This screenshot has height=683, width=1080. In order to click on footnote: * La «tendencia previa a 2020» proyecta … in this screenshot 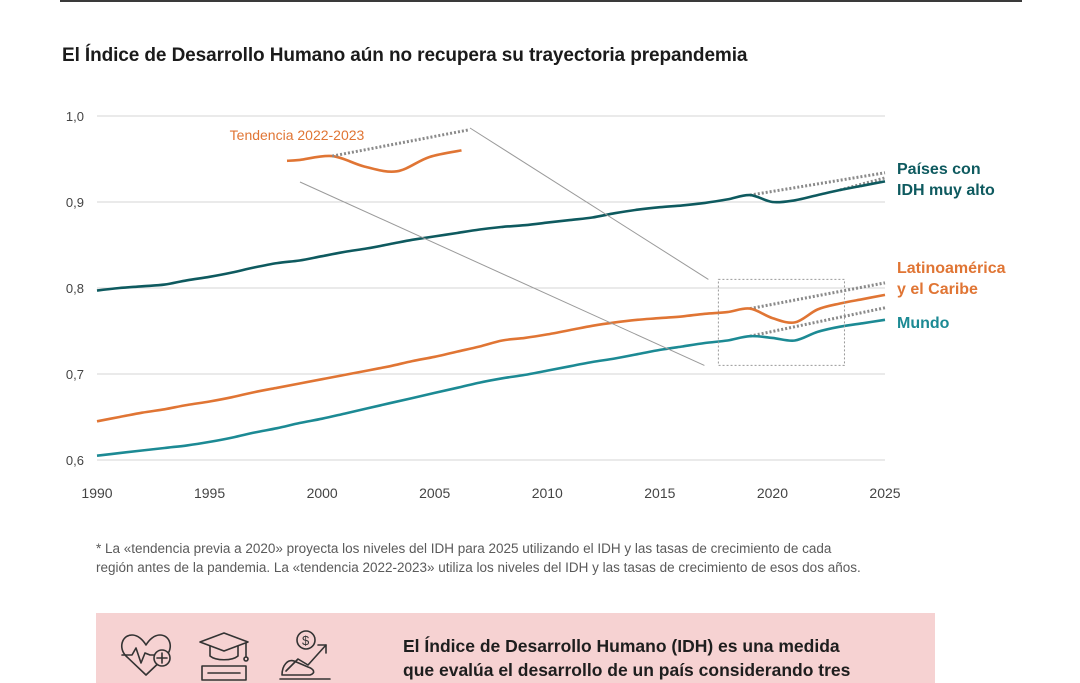, I will do `click(536, 558)`.